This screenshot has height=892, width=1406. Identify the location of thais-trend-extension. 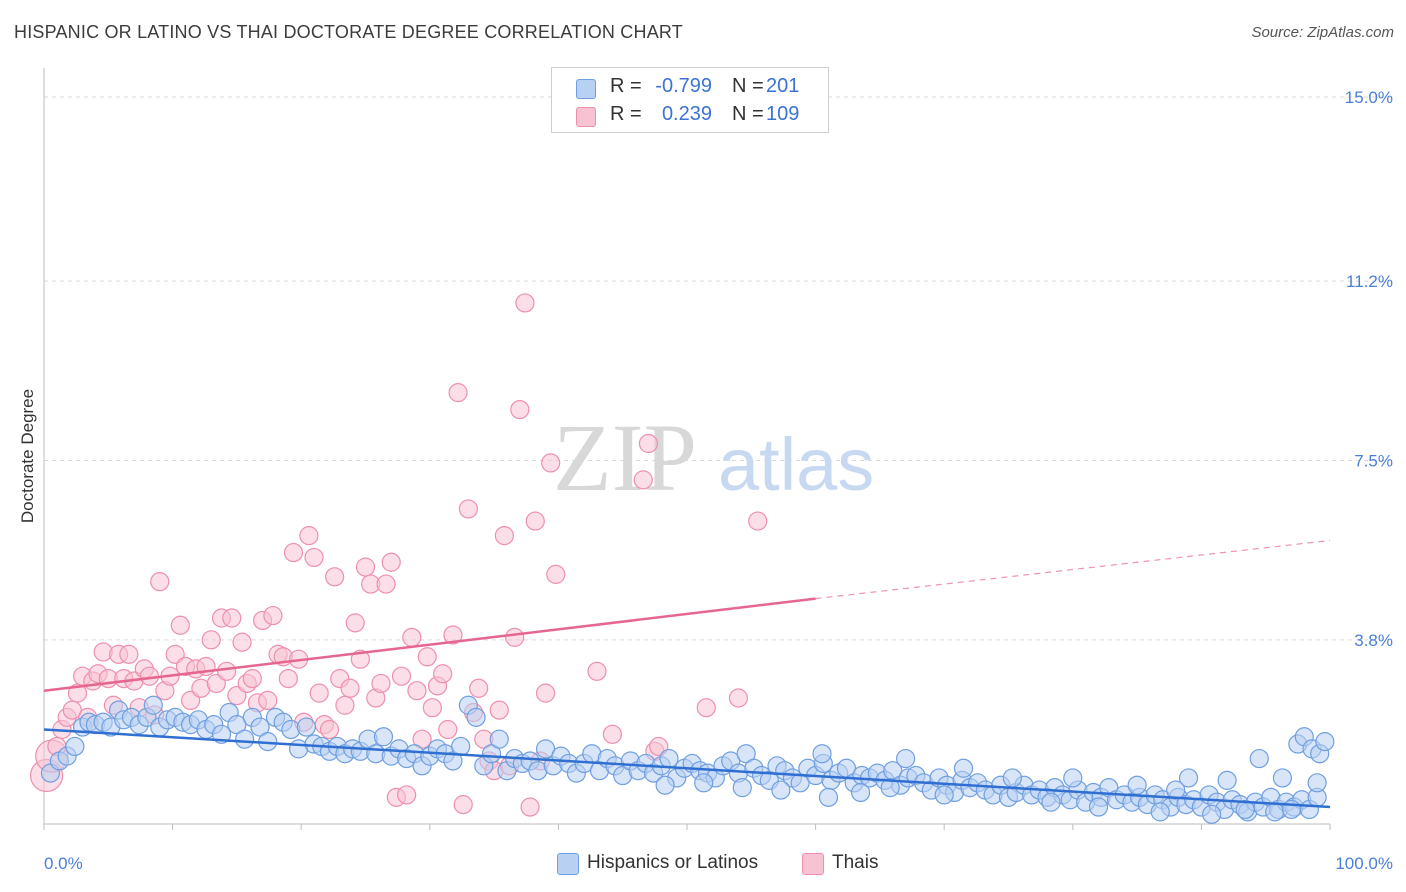
(1073, 569).